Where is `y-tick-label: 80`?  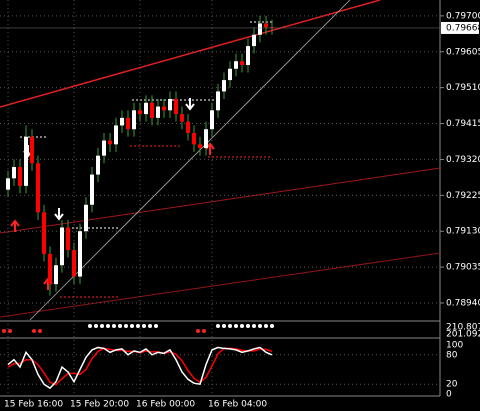
y-tick-label: 80 is located at coordinates (452, 355).